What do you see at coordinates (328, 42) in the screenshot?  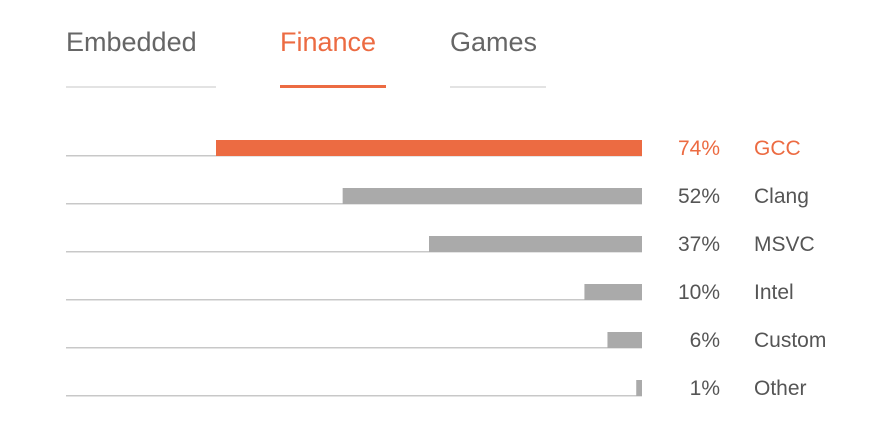 I see `tab-label: Finance` at bounding box center [328, 42].